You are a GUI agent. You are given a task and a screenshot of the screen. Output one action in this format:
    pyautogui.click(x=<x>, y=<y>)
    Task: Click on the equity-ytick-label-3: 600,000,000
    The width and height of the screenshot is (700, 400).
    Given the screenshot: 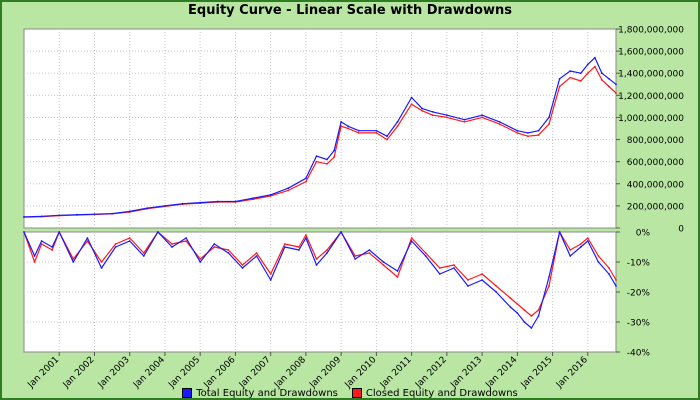 What is the action you would take?
    pyautogui.click(x=656, y=163)
    